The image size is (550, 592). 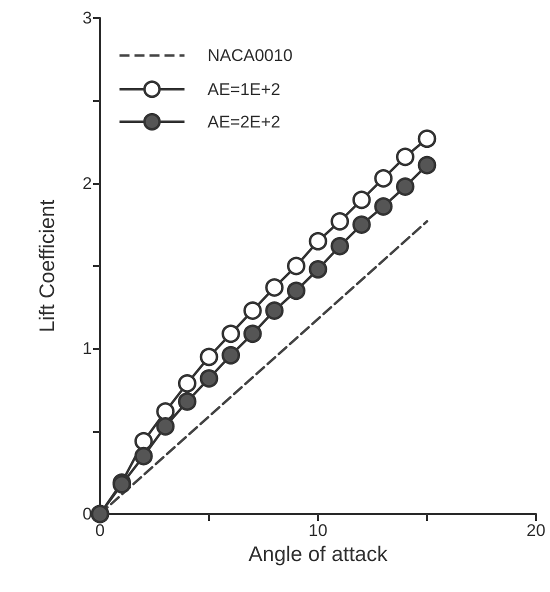 I want to click on x-tick-label: 20, so click(x=536, y=530).